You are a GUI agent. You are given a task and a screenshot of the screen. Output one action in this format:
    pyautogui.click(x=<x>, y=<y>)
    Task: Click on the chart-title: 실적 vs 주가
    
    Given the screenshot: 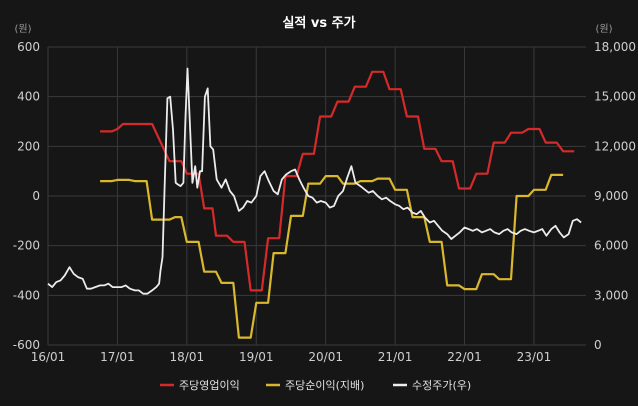 What is the action you would take?
    pyautogui.click(x=318, y=23)
    